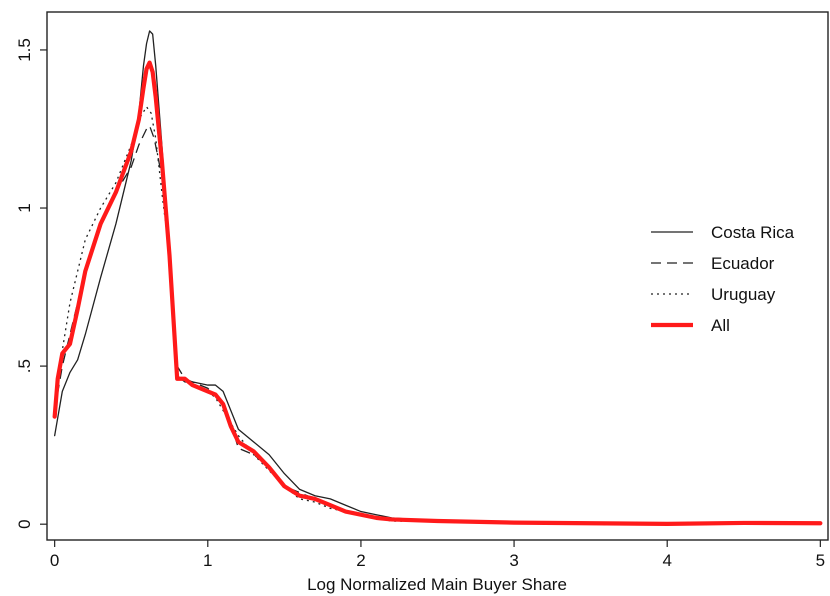  What do you see at coordinates (24, 523) in the screenshot?
I see `y-tick-label: 0` at bounding box center [24, 523].